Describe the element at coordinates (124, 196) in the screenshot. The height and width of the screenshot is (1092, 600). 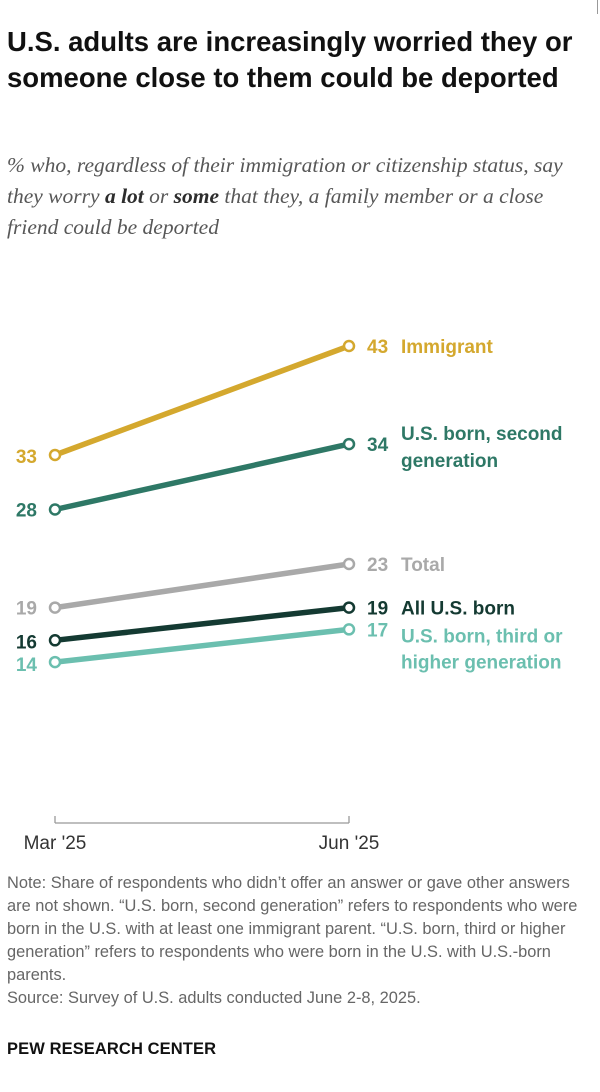
I see `subtitle-emphasis-a-lot: a lot` at that location.